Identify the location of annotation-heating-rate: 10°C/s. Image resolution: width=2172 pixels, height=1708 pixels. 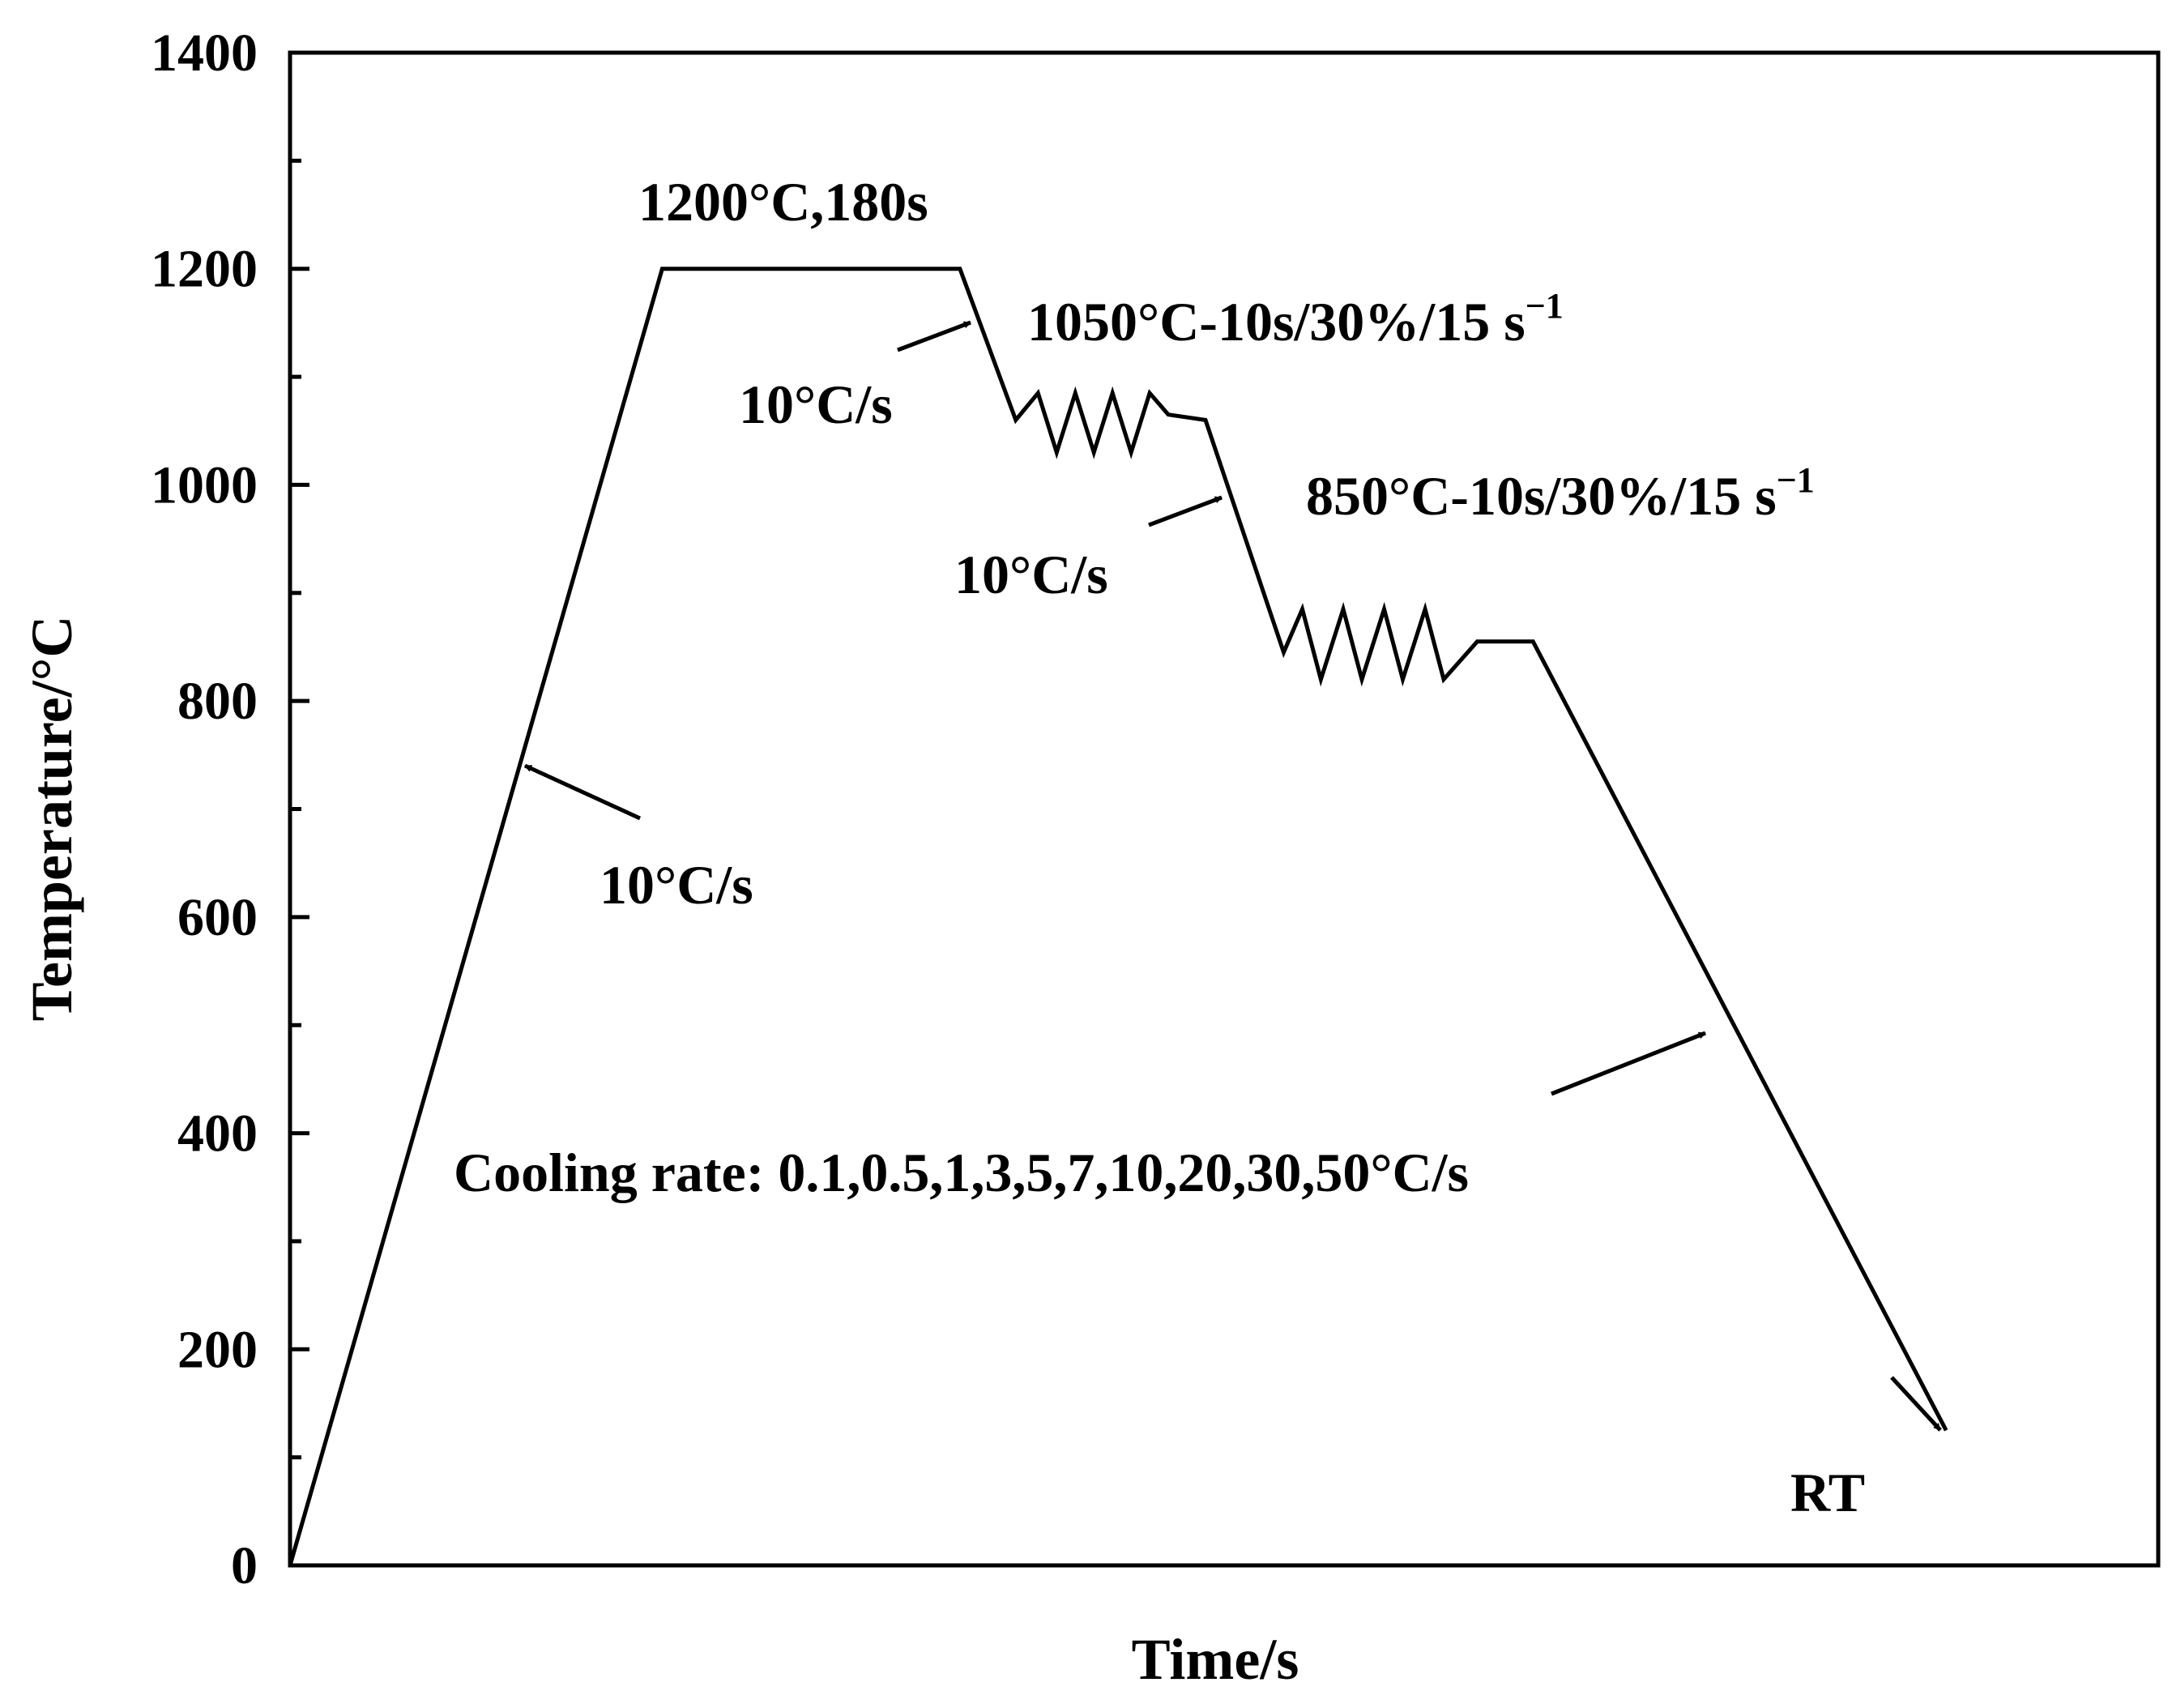
(676, 885).